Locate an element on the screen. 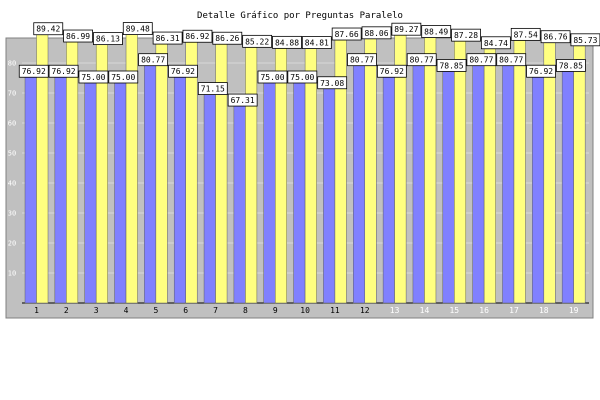 The width and height of the screenshot is (600, 400). x-tick-label: 16 is located at coordinates (484, 310).